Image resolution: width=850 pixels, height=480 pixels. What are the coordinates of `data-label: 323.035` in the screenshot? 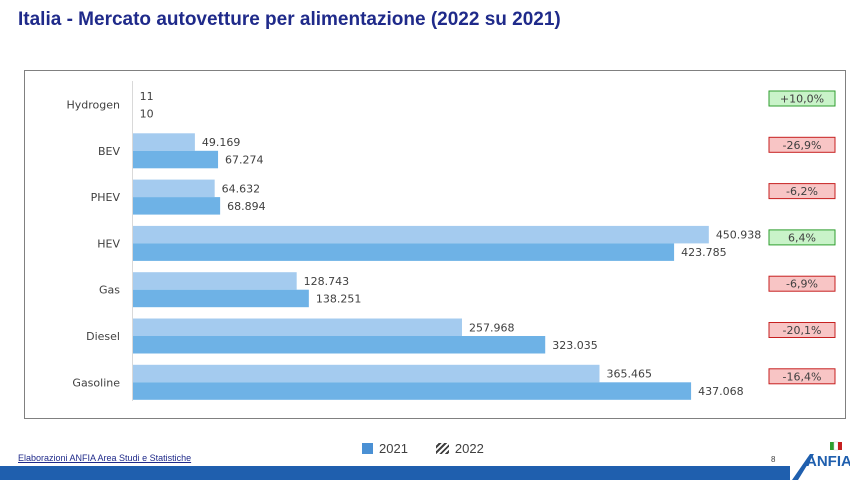 It's located at (575, 345).